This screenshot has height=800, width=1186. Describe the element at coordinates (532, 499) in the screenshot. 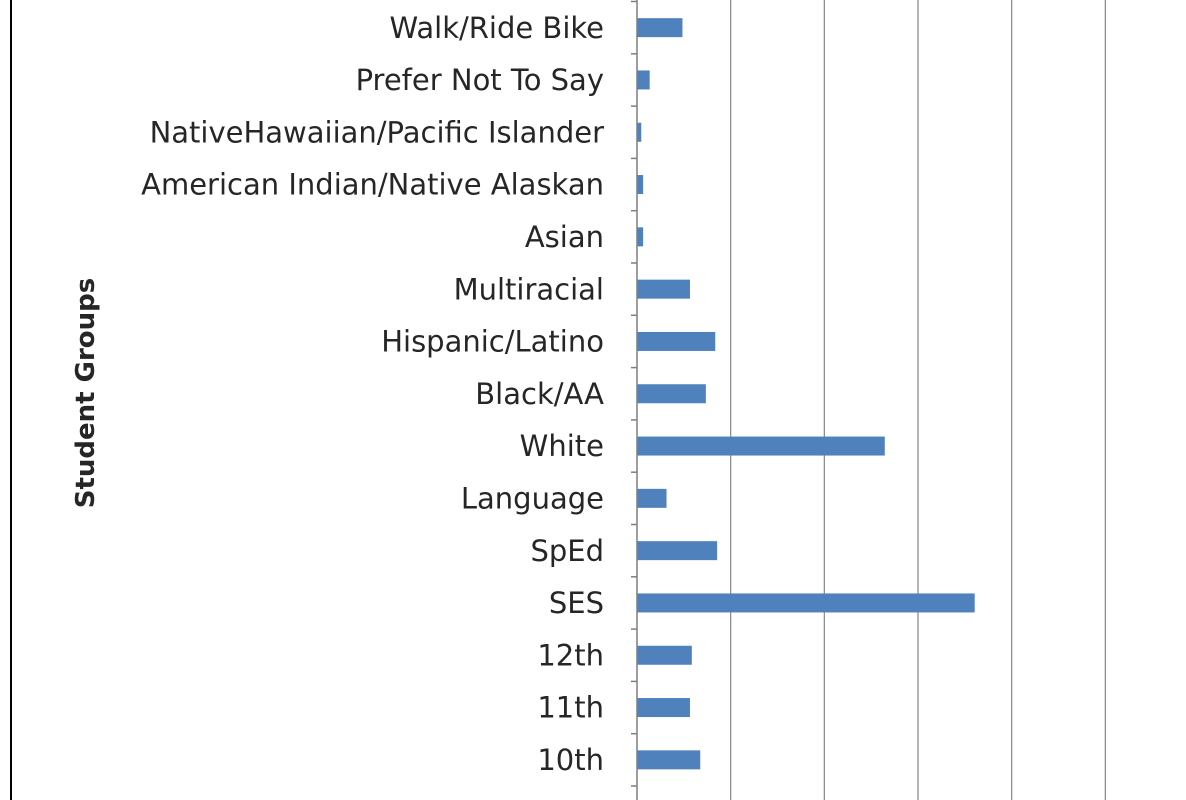

I see `category-label: Language` at that location.